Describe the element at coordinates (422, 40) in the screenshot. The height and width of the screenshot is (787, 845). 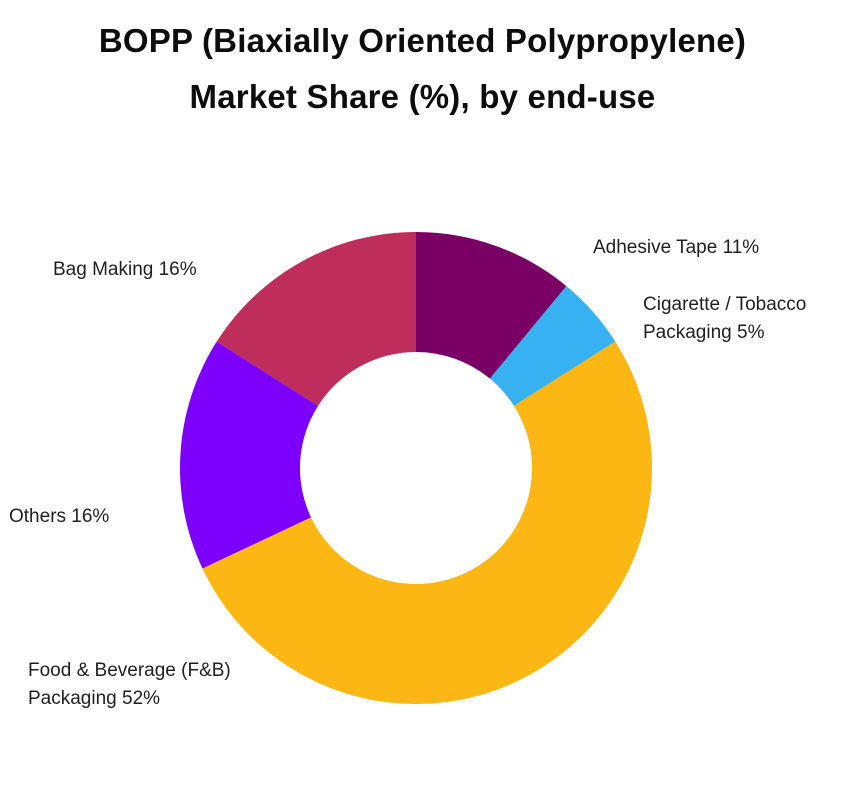
I see `chart-title-line-1: BOPP (Biaxially Oriented Polypropylene)` at that location.